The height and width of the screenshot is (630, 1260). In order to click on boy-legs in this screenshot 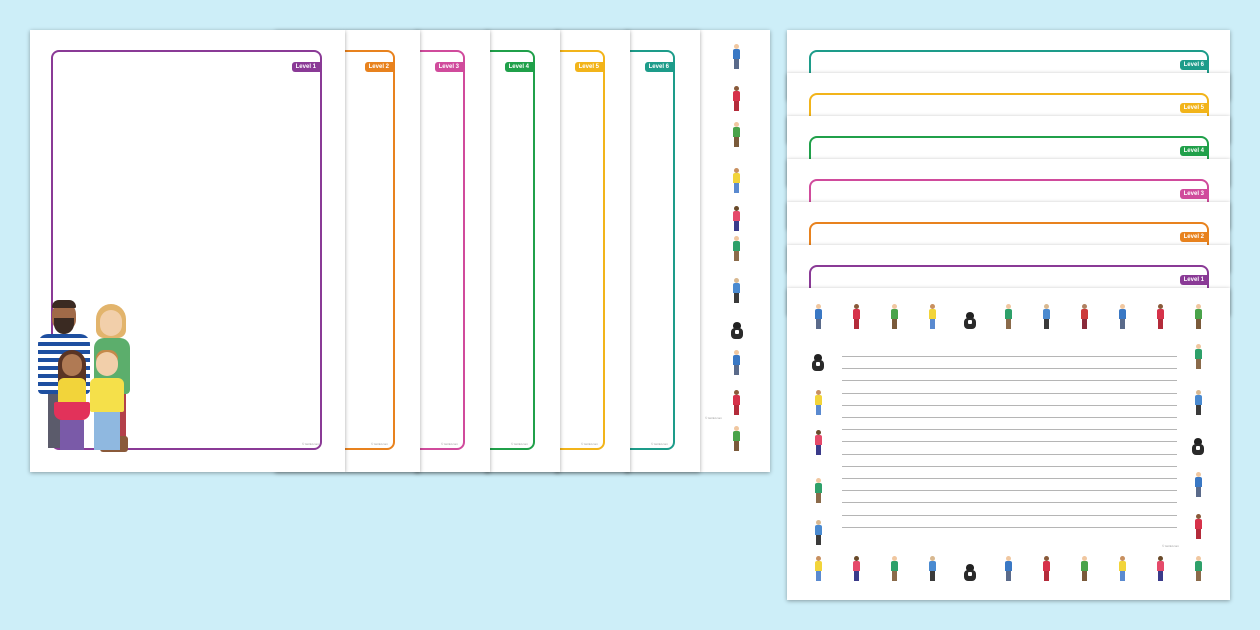, I will do `click(107, 431)`.